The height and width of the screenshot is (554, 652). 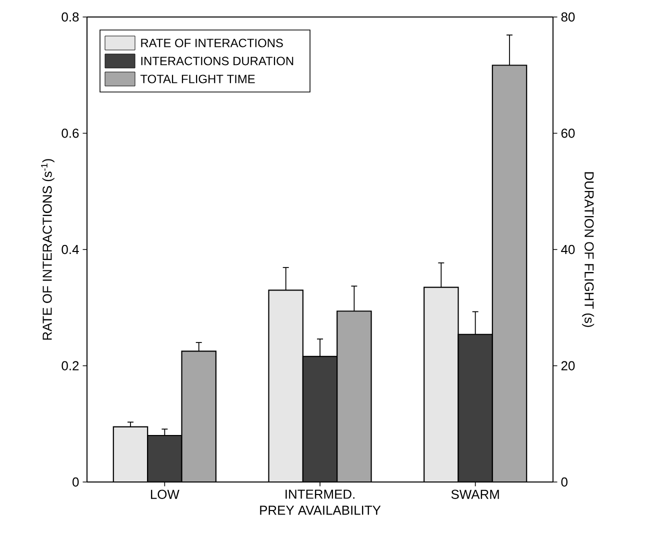 What do you see at coordinates (75, 482) in the screenshot?
I see `y-tick-label: 0` at bounding box center [75, 482].